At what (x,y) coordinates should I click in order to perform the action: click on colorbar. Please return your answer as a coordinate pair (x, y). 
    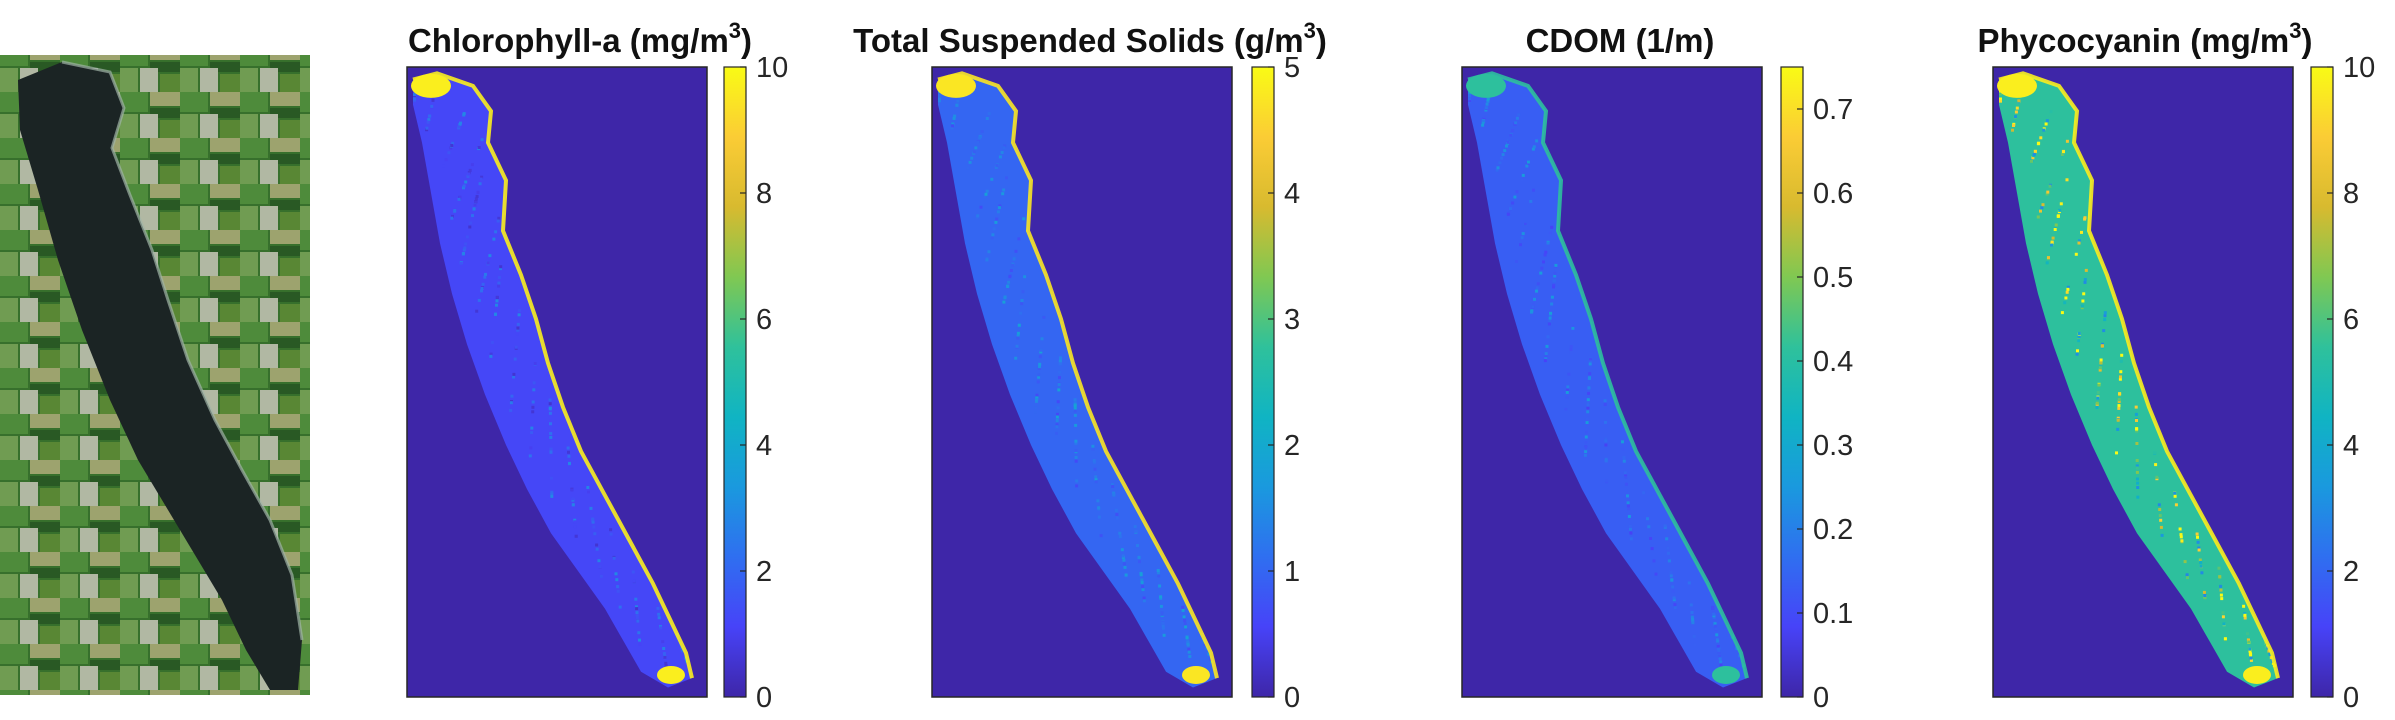
    Looking at the image, I should click on (735, 382).